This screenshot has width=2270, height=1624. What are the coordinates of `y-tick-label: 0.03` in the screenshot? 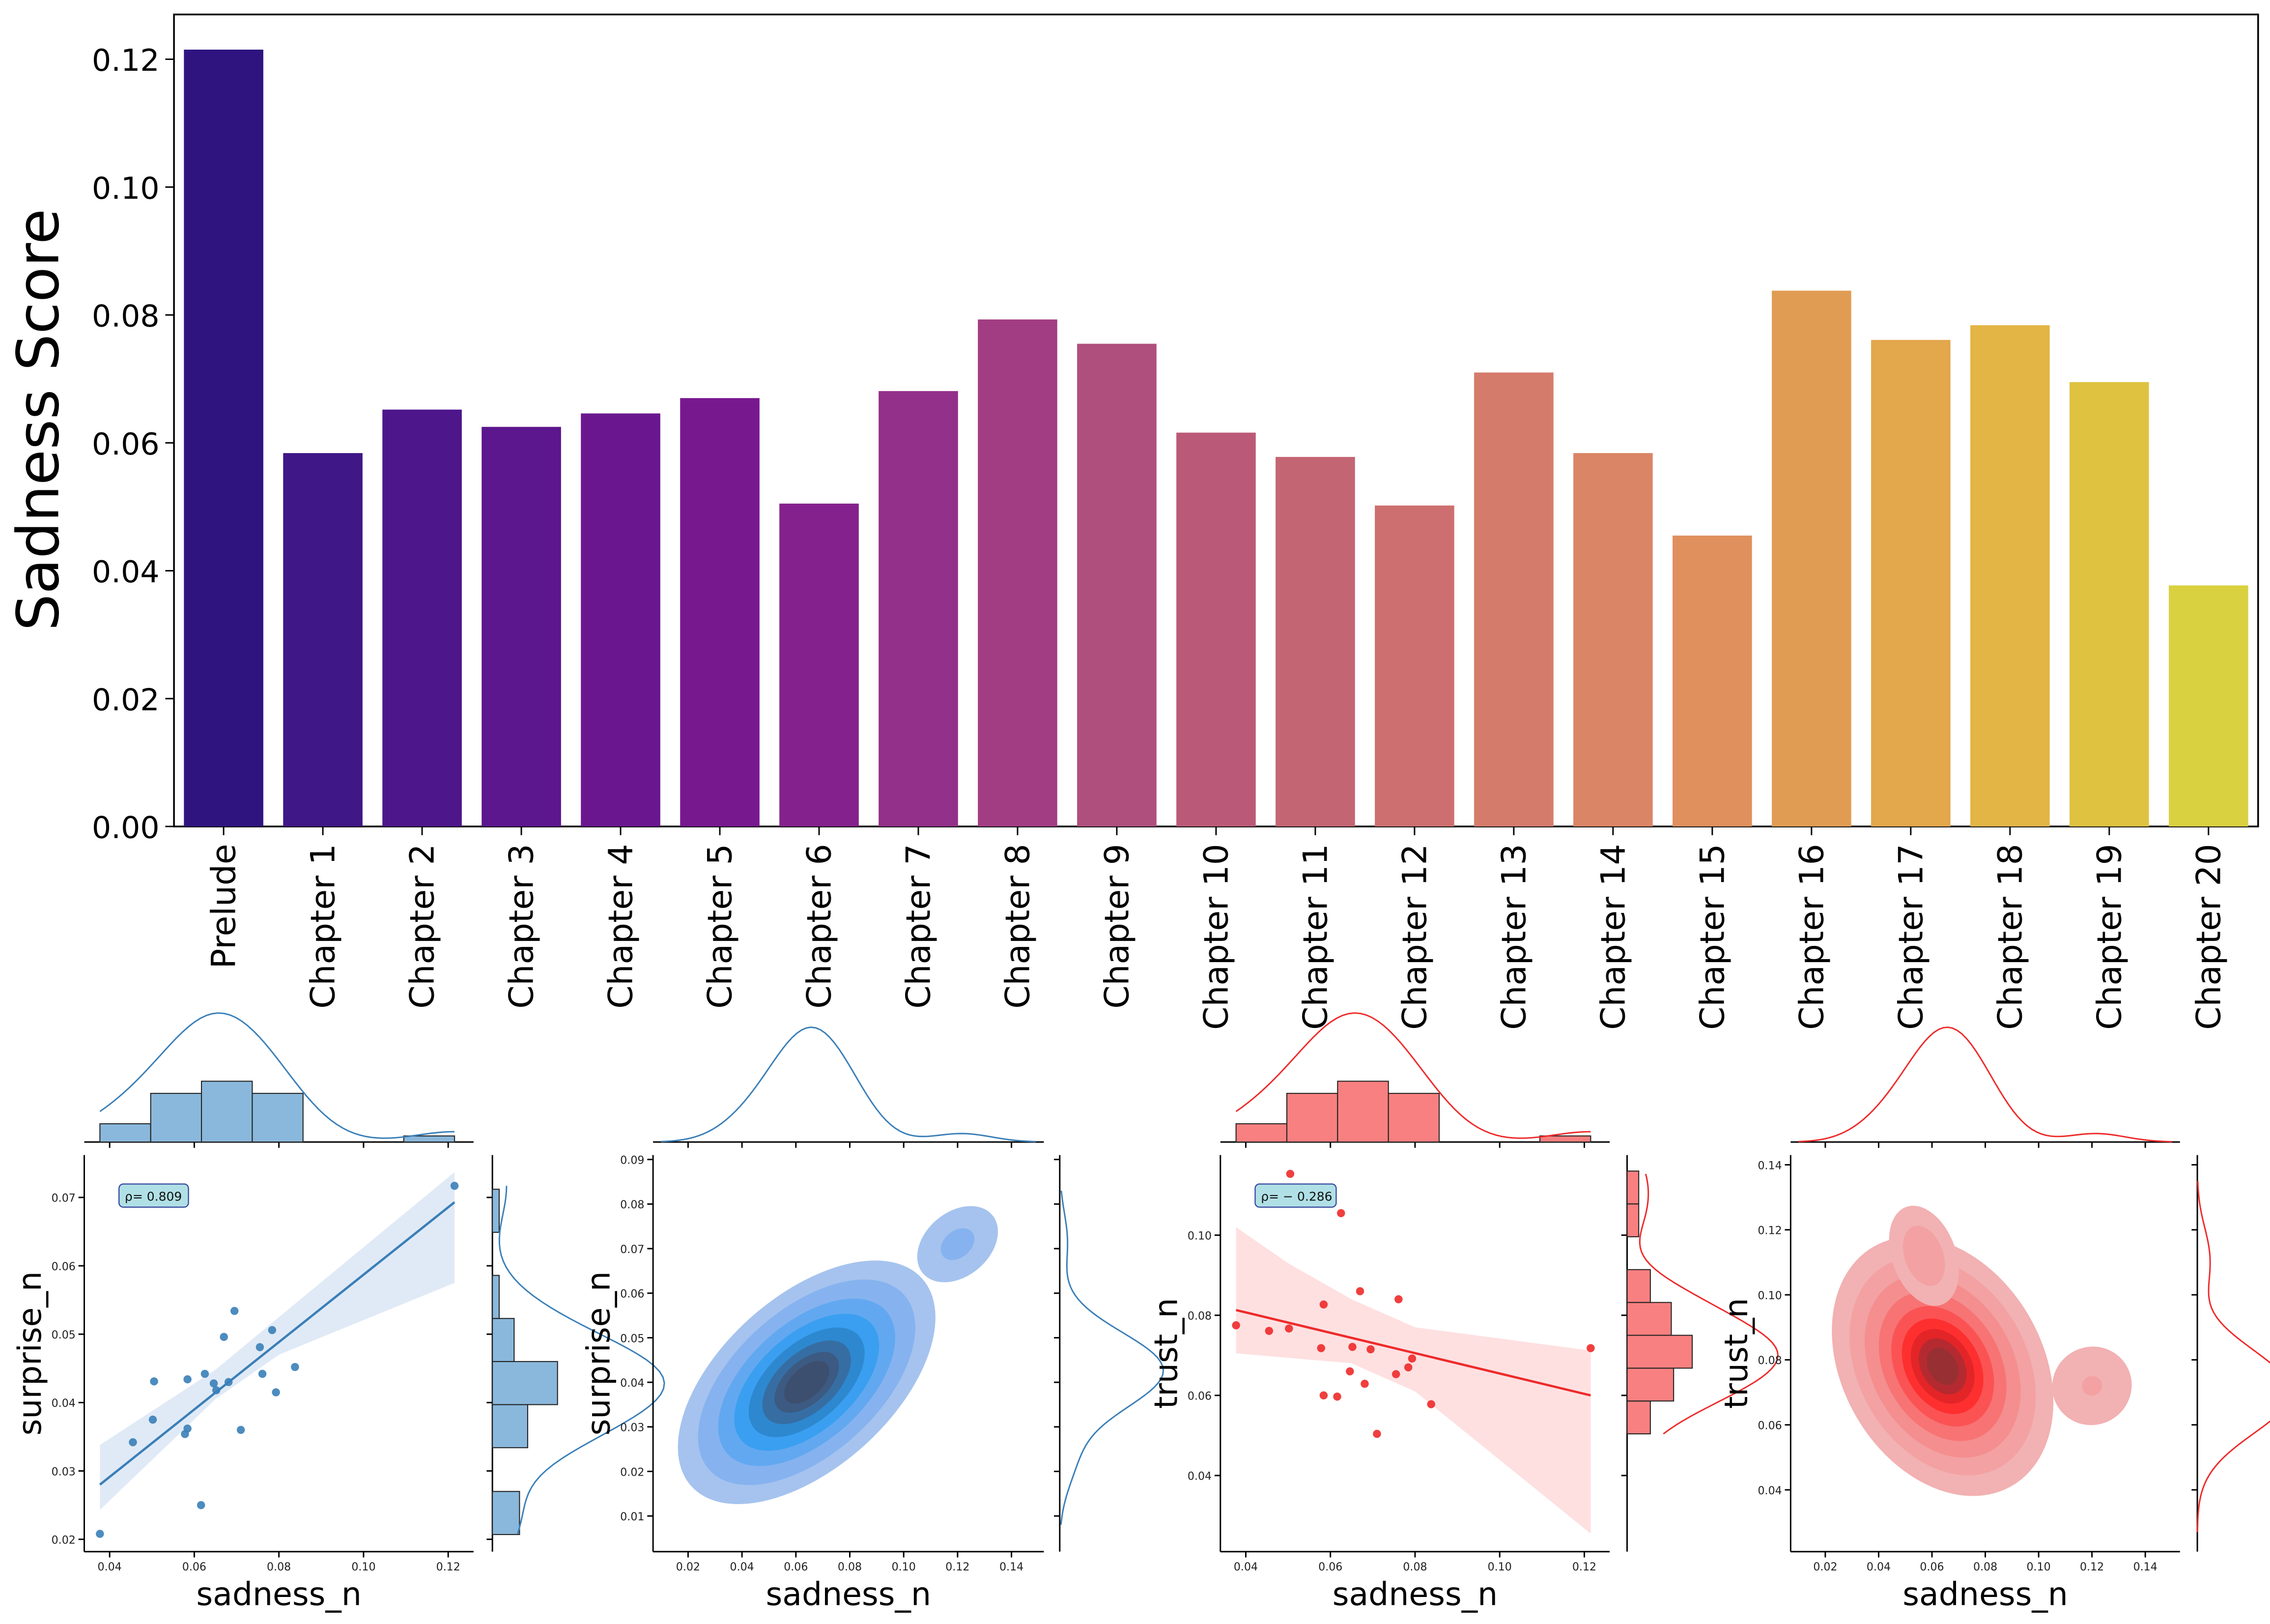 It's located at (632, 1428).